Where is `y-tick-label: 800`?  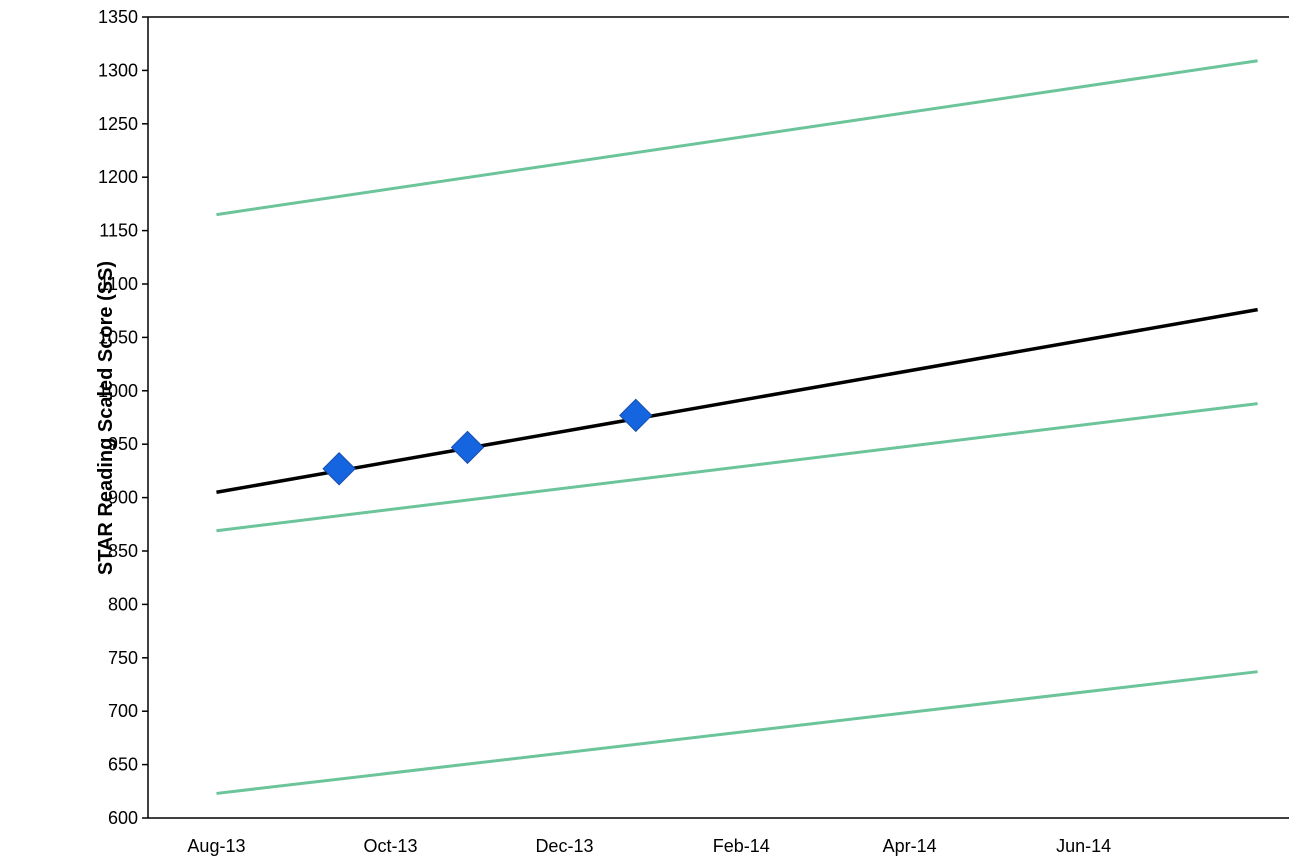
y-tick-label: 800 is located at coordinates (123, 604).